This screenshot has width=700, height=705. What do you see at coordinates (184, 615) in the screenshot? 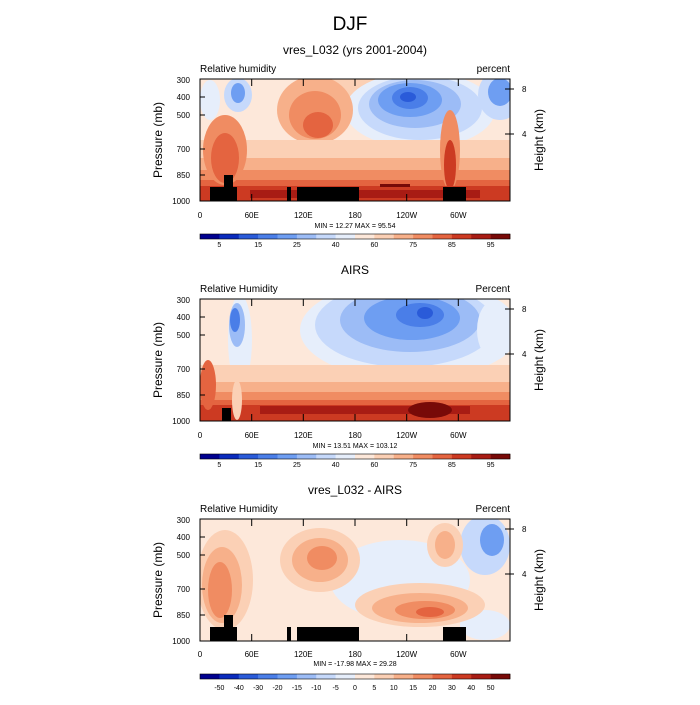
I see `y-tick-label: 850` at bounding box center [184, 615].